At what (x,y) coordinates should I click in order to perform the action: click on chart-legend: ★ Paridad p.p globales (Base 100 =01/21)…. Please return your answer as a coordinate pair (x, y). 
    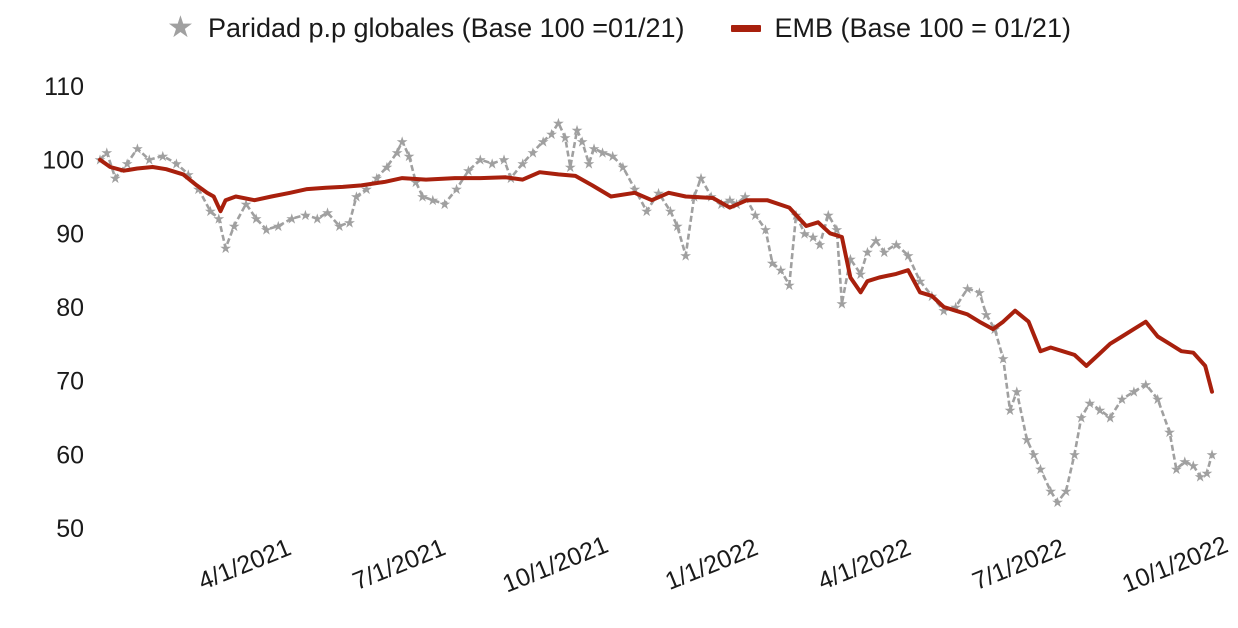
    Looking at the image, I should click on (619, 28).